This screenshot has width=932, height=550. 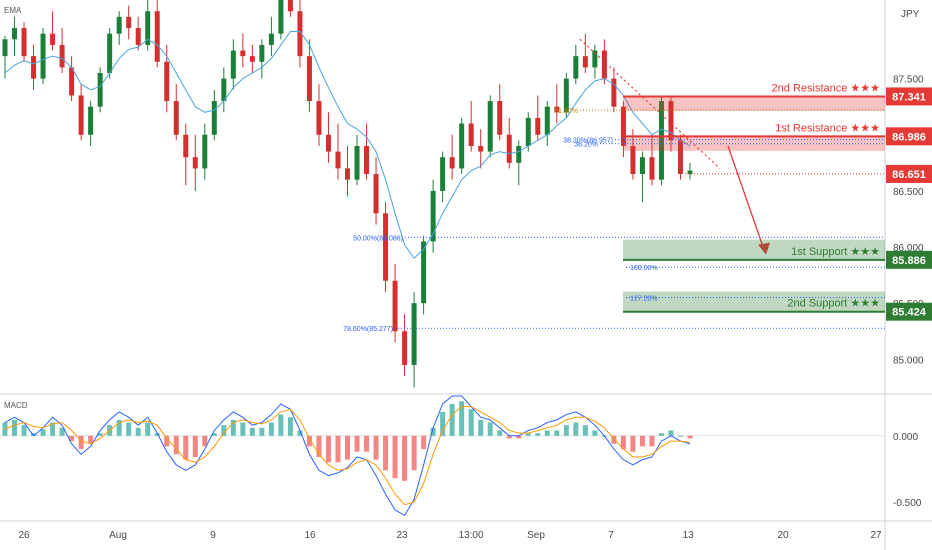 What do you see at coordinates (368, 329) in the screenshot?
I see `fib-label-1: 78.60%(85.277)` at bounding box center [368, 329].